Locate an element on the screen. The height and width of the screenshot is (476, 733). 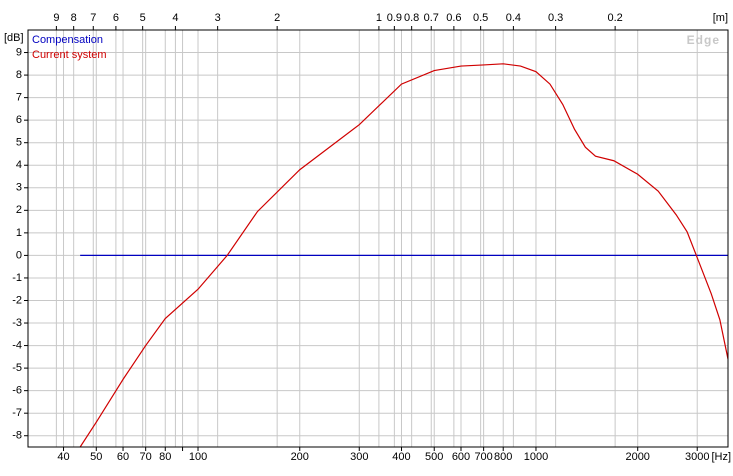
y-tick-label: 2 is located at coordinates (19, 210).